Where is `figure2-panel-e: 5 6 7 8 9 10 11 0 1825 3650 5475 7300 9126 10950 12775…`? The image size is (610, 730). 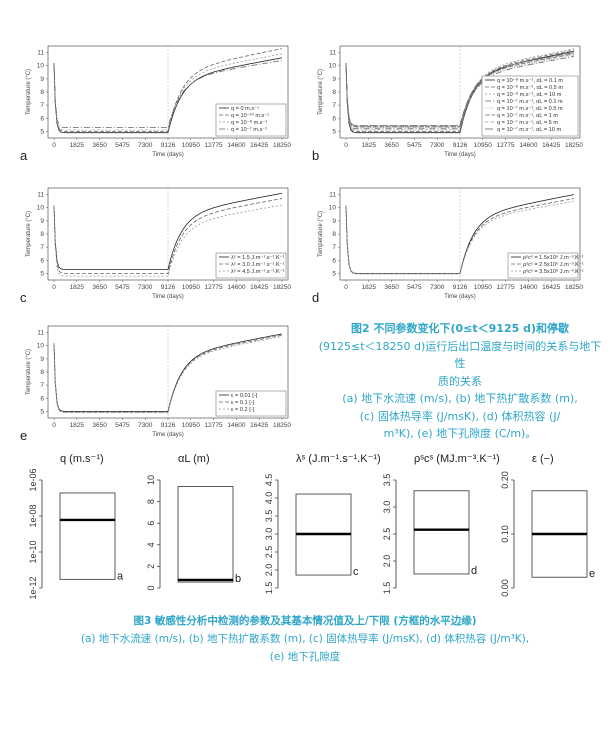 figure2-panel-e: 5 6 7 8 9 10 11 0 1825 3650 5475 7300 9126 10950 12775… is located at coordinates (159, 384).